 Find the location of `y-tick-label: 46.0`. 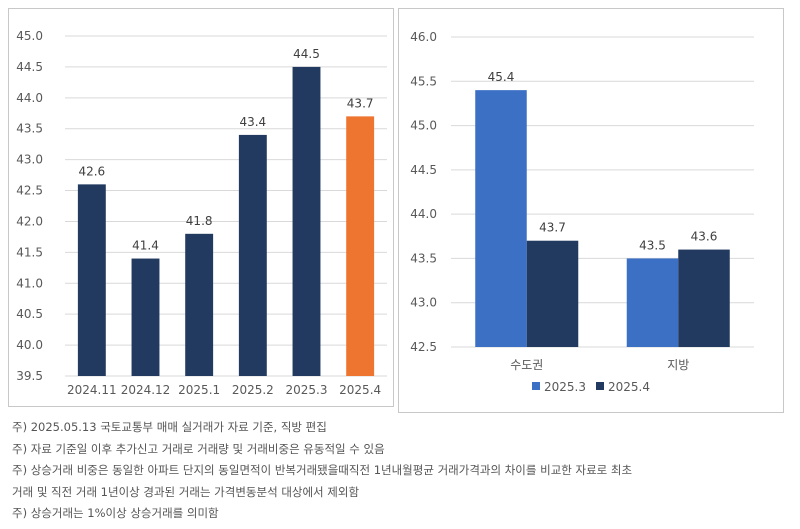

y-tick-label: 46.0 is located at coordinates (423, 37).